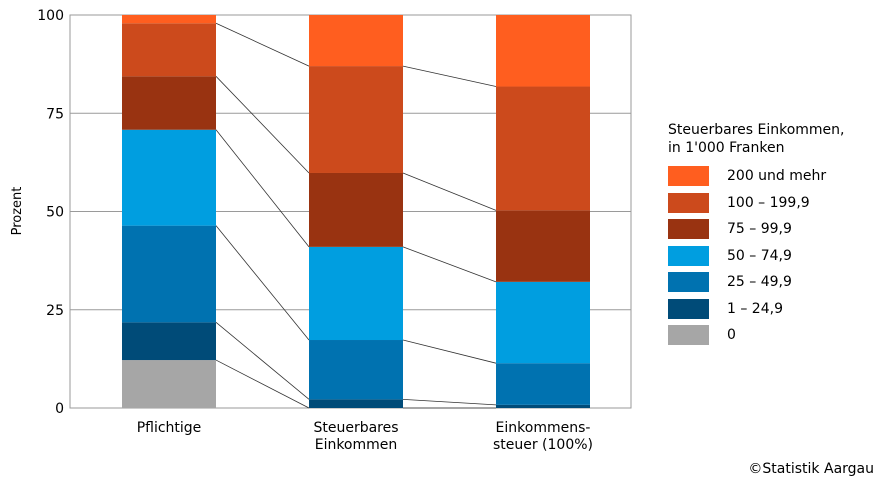 This screenshot has height=486, width=877. What do you see at coordinates (543, 445) in the screenshot?
I see `x-category-label-line: steuer (100%)` at bounding box center [543, 445].